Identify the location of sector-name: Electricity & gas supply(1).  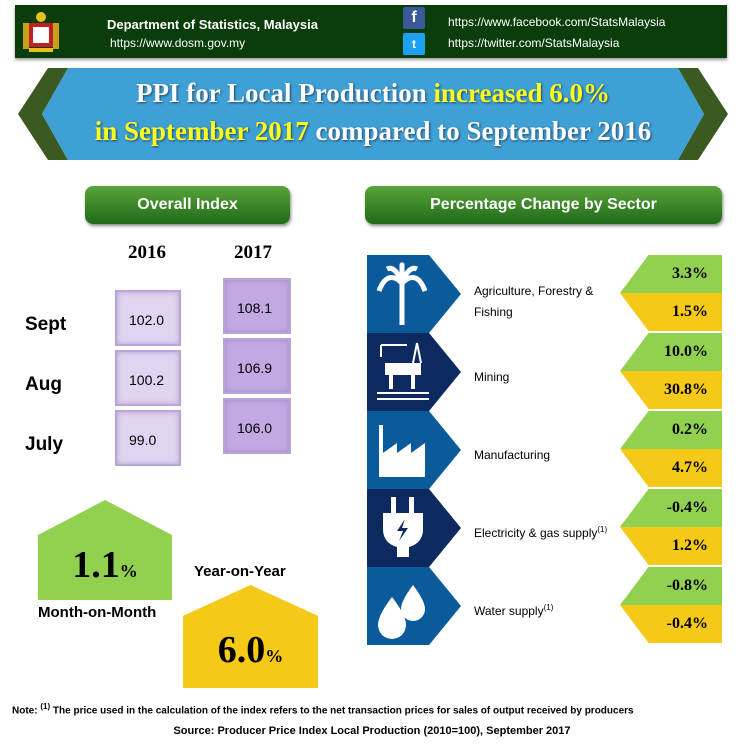
(541, 532).